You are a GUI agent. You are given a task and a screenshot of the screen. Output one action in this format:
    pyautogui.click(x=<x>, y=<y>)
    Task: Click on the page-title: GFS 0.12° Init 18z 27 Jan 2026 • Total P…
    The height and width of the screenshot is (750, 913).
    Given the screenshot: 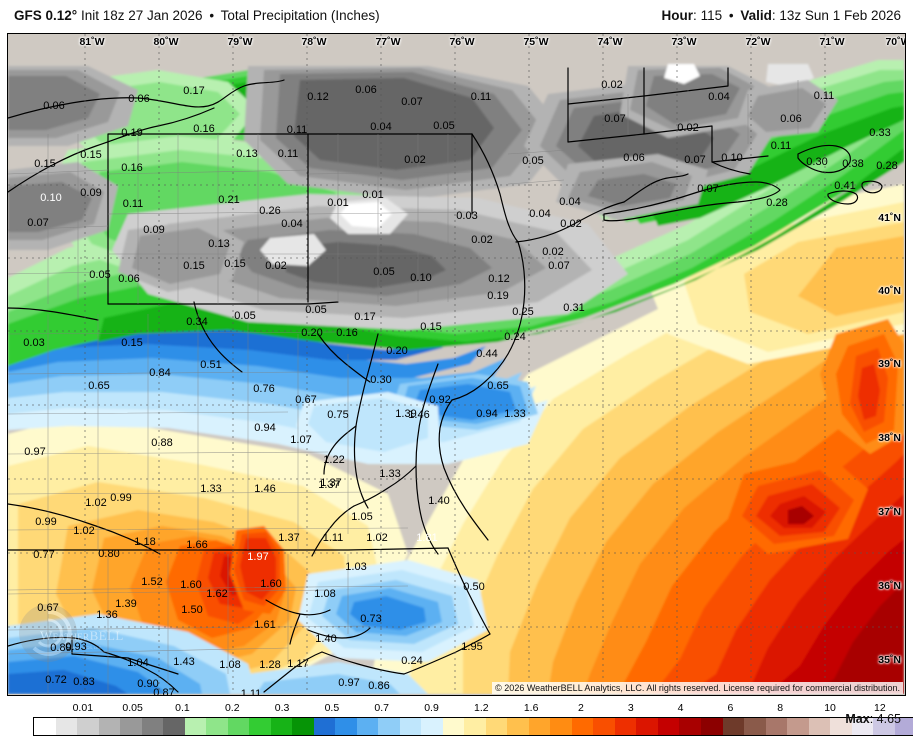 What is the action you would take?
    pyautogui.click(x=197, y=15)
    